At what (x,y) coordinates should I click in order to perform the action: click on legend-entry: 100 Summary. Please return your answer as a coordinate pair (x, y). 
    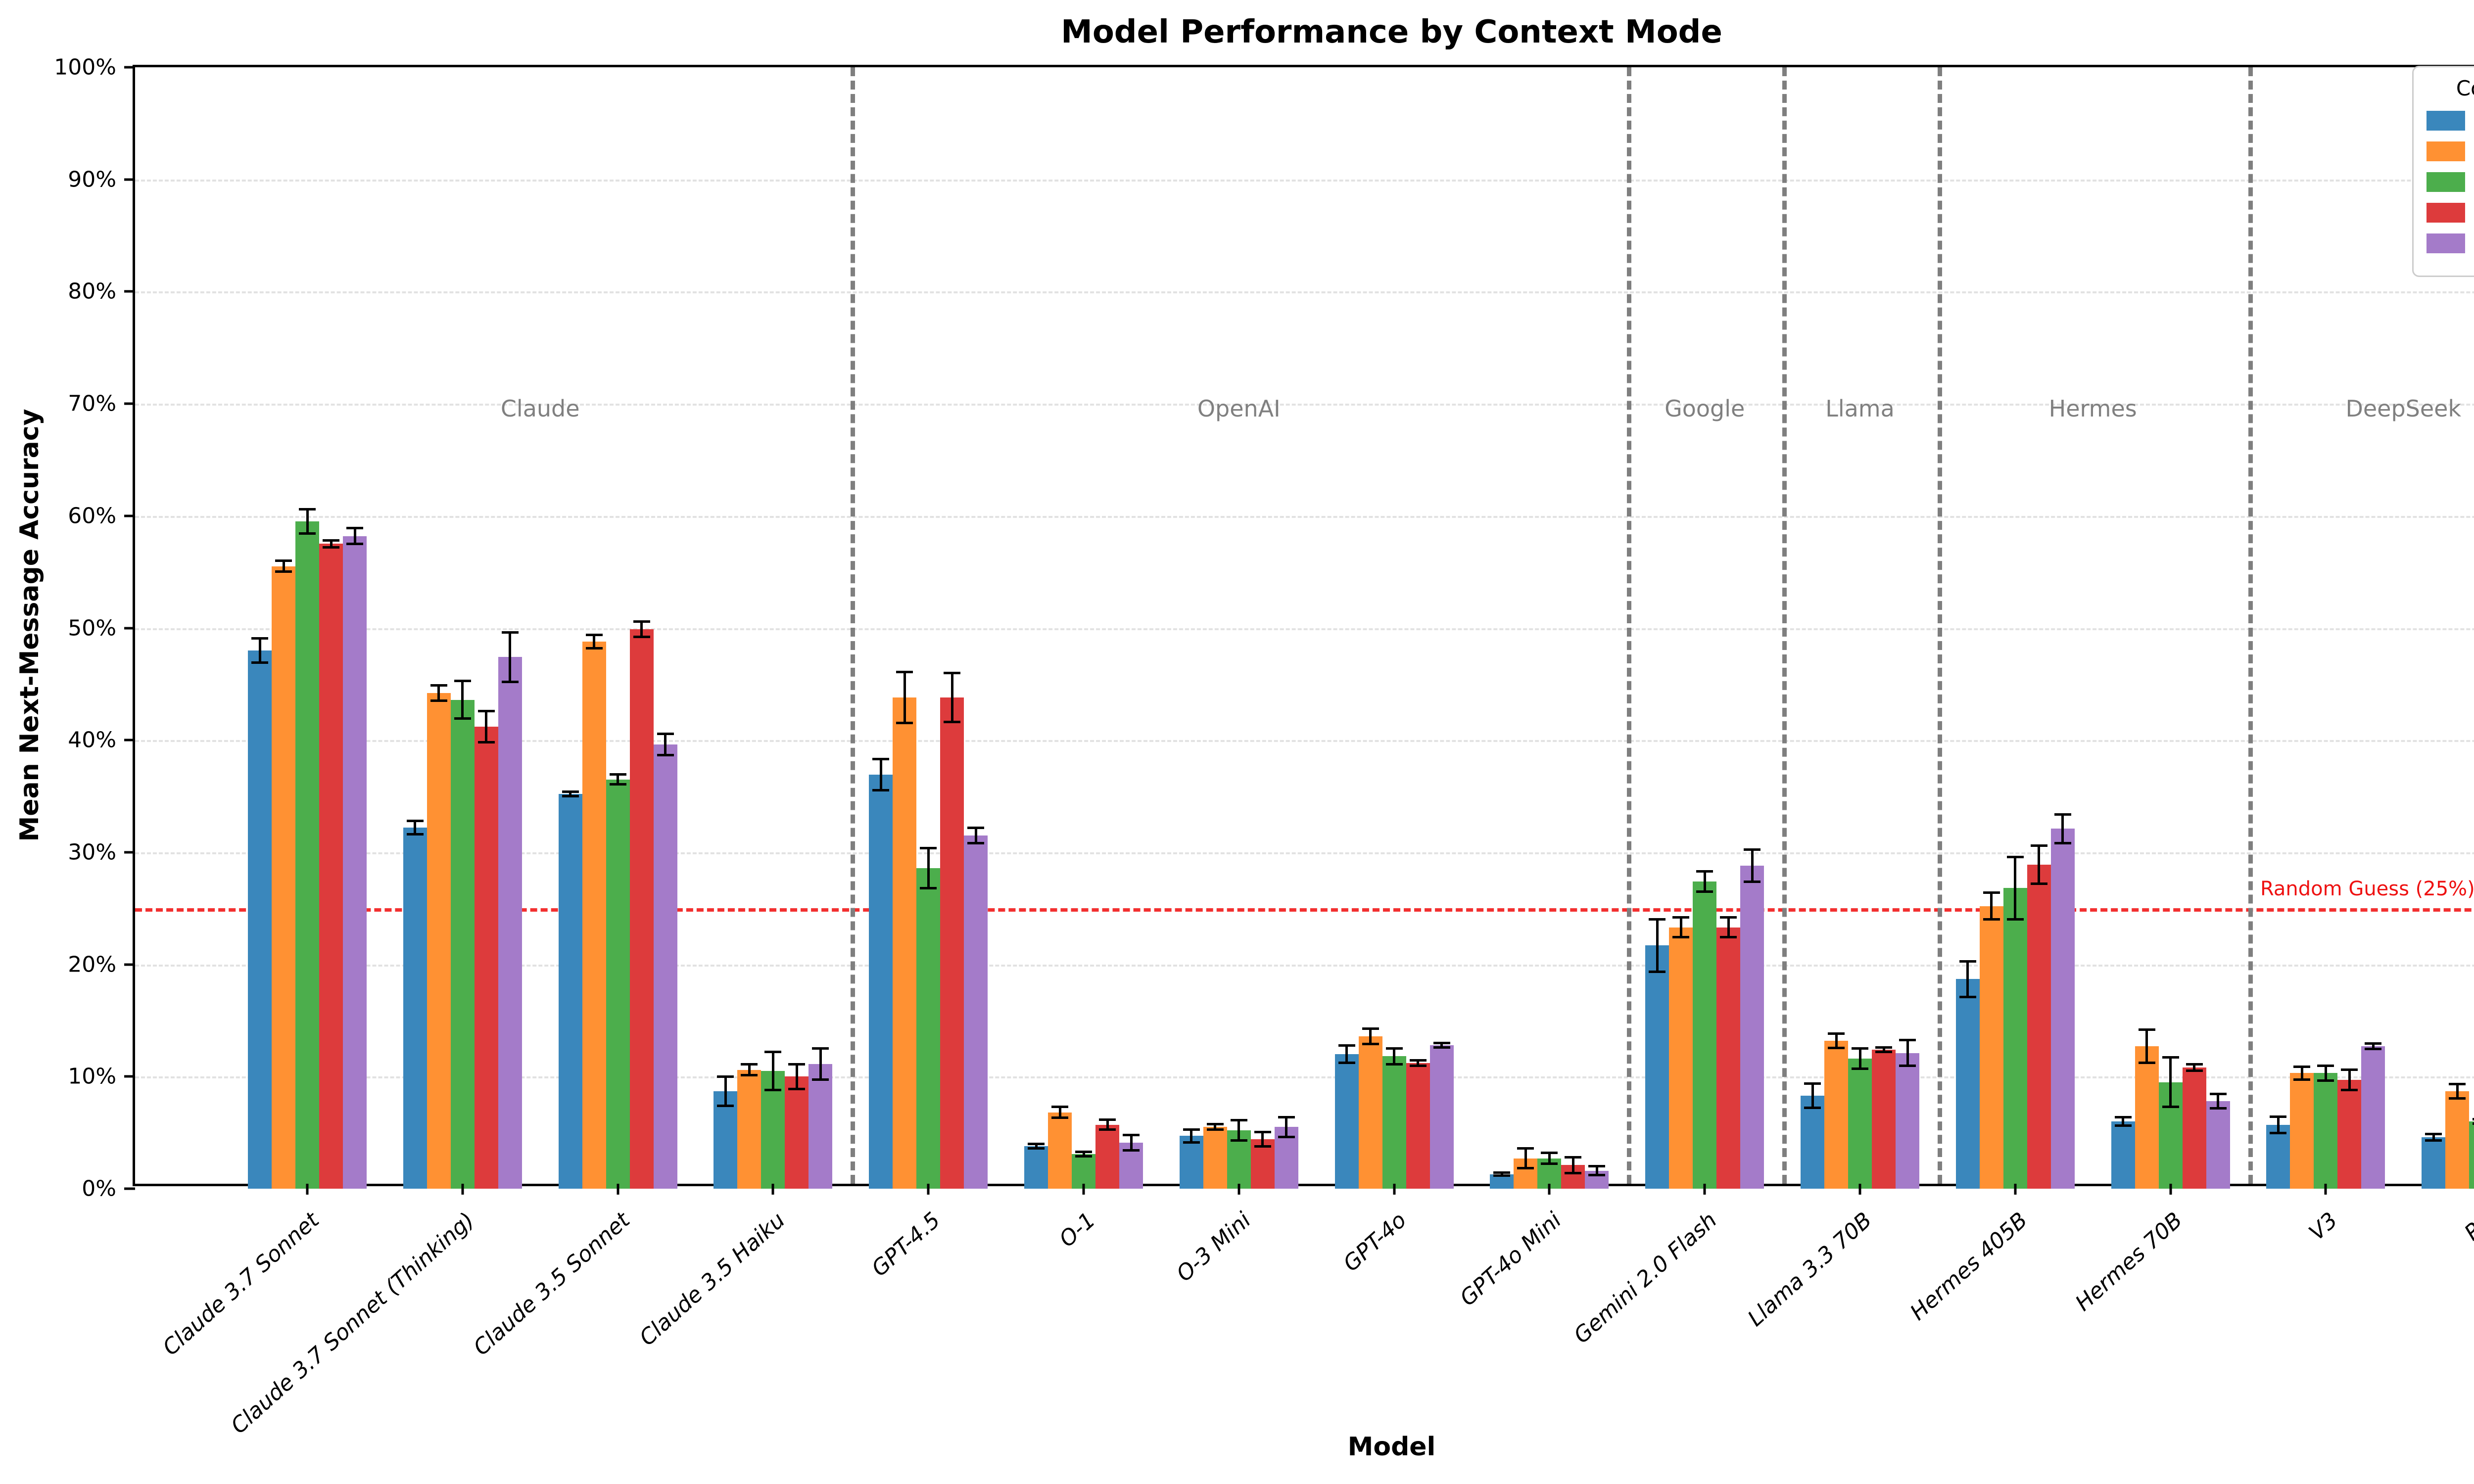
    Looking at the image, I should click on (2450, 243).